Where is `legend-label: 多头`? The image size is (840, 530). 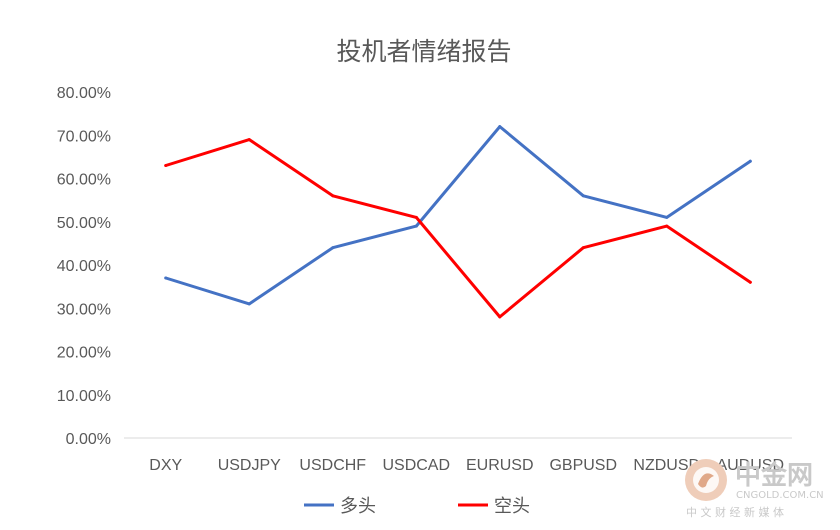 legend-label: 多头 is located at coordinates (358, 506).